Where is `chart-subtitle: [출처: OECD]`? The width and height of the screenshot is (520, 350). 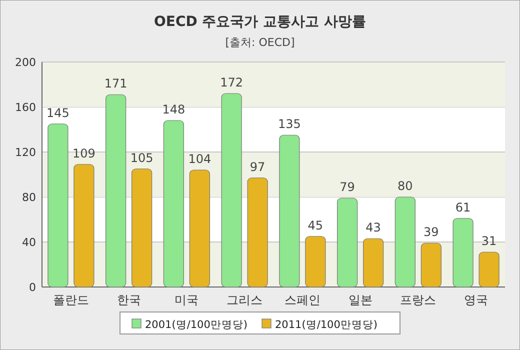 chart-subtitle: [출처: OECD] is located at coordinates (260, 42).